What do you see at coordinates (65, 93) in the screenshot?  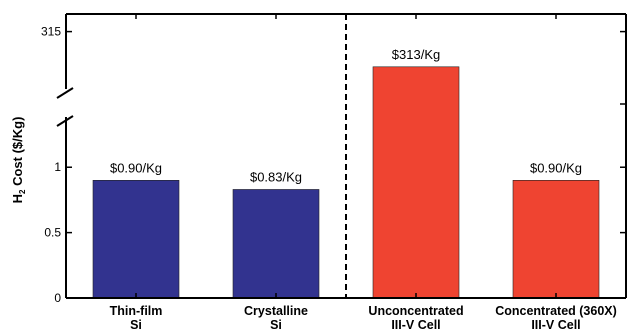 I see `axis-break-mark-top` at bounding box center [65, 93].